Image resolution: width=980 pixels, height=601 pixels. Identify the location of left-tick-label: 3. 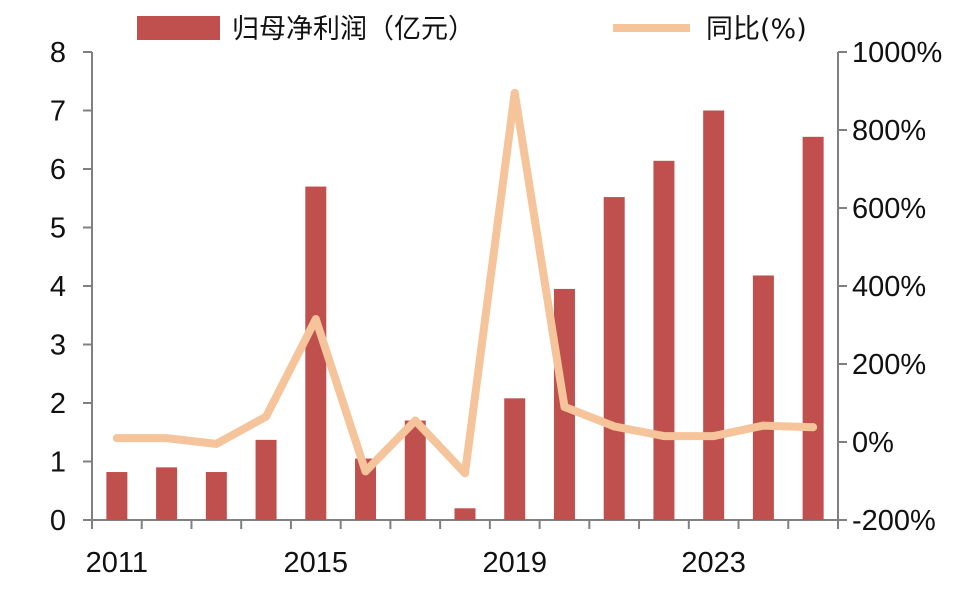
(58, 346).